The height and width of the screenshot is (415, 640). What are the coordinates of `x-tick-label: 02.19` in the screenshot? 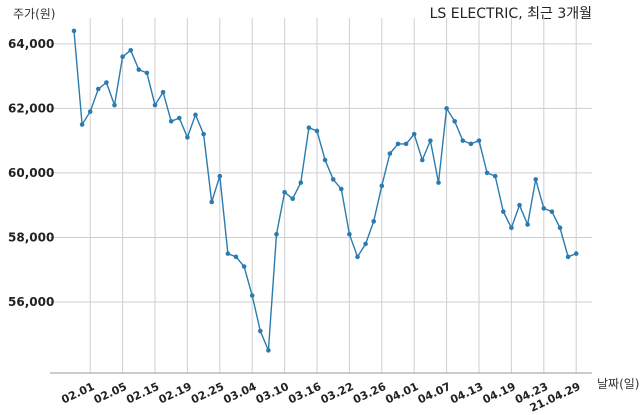 It's located at (175, 393).